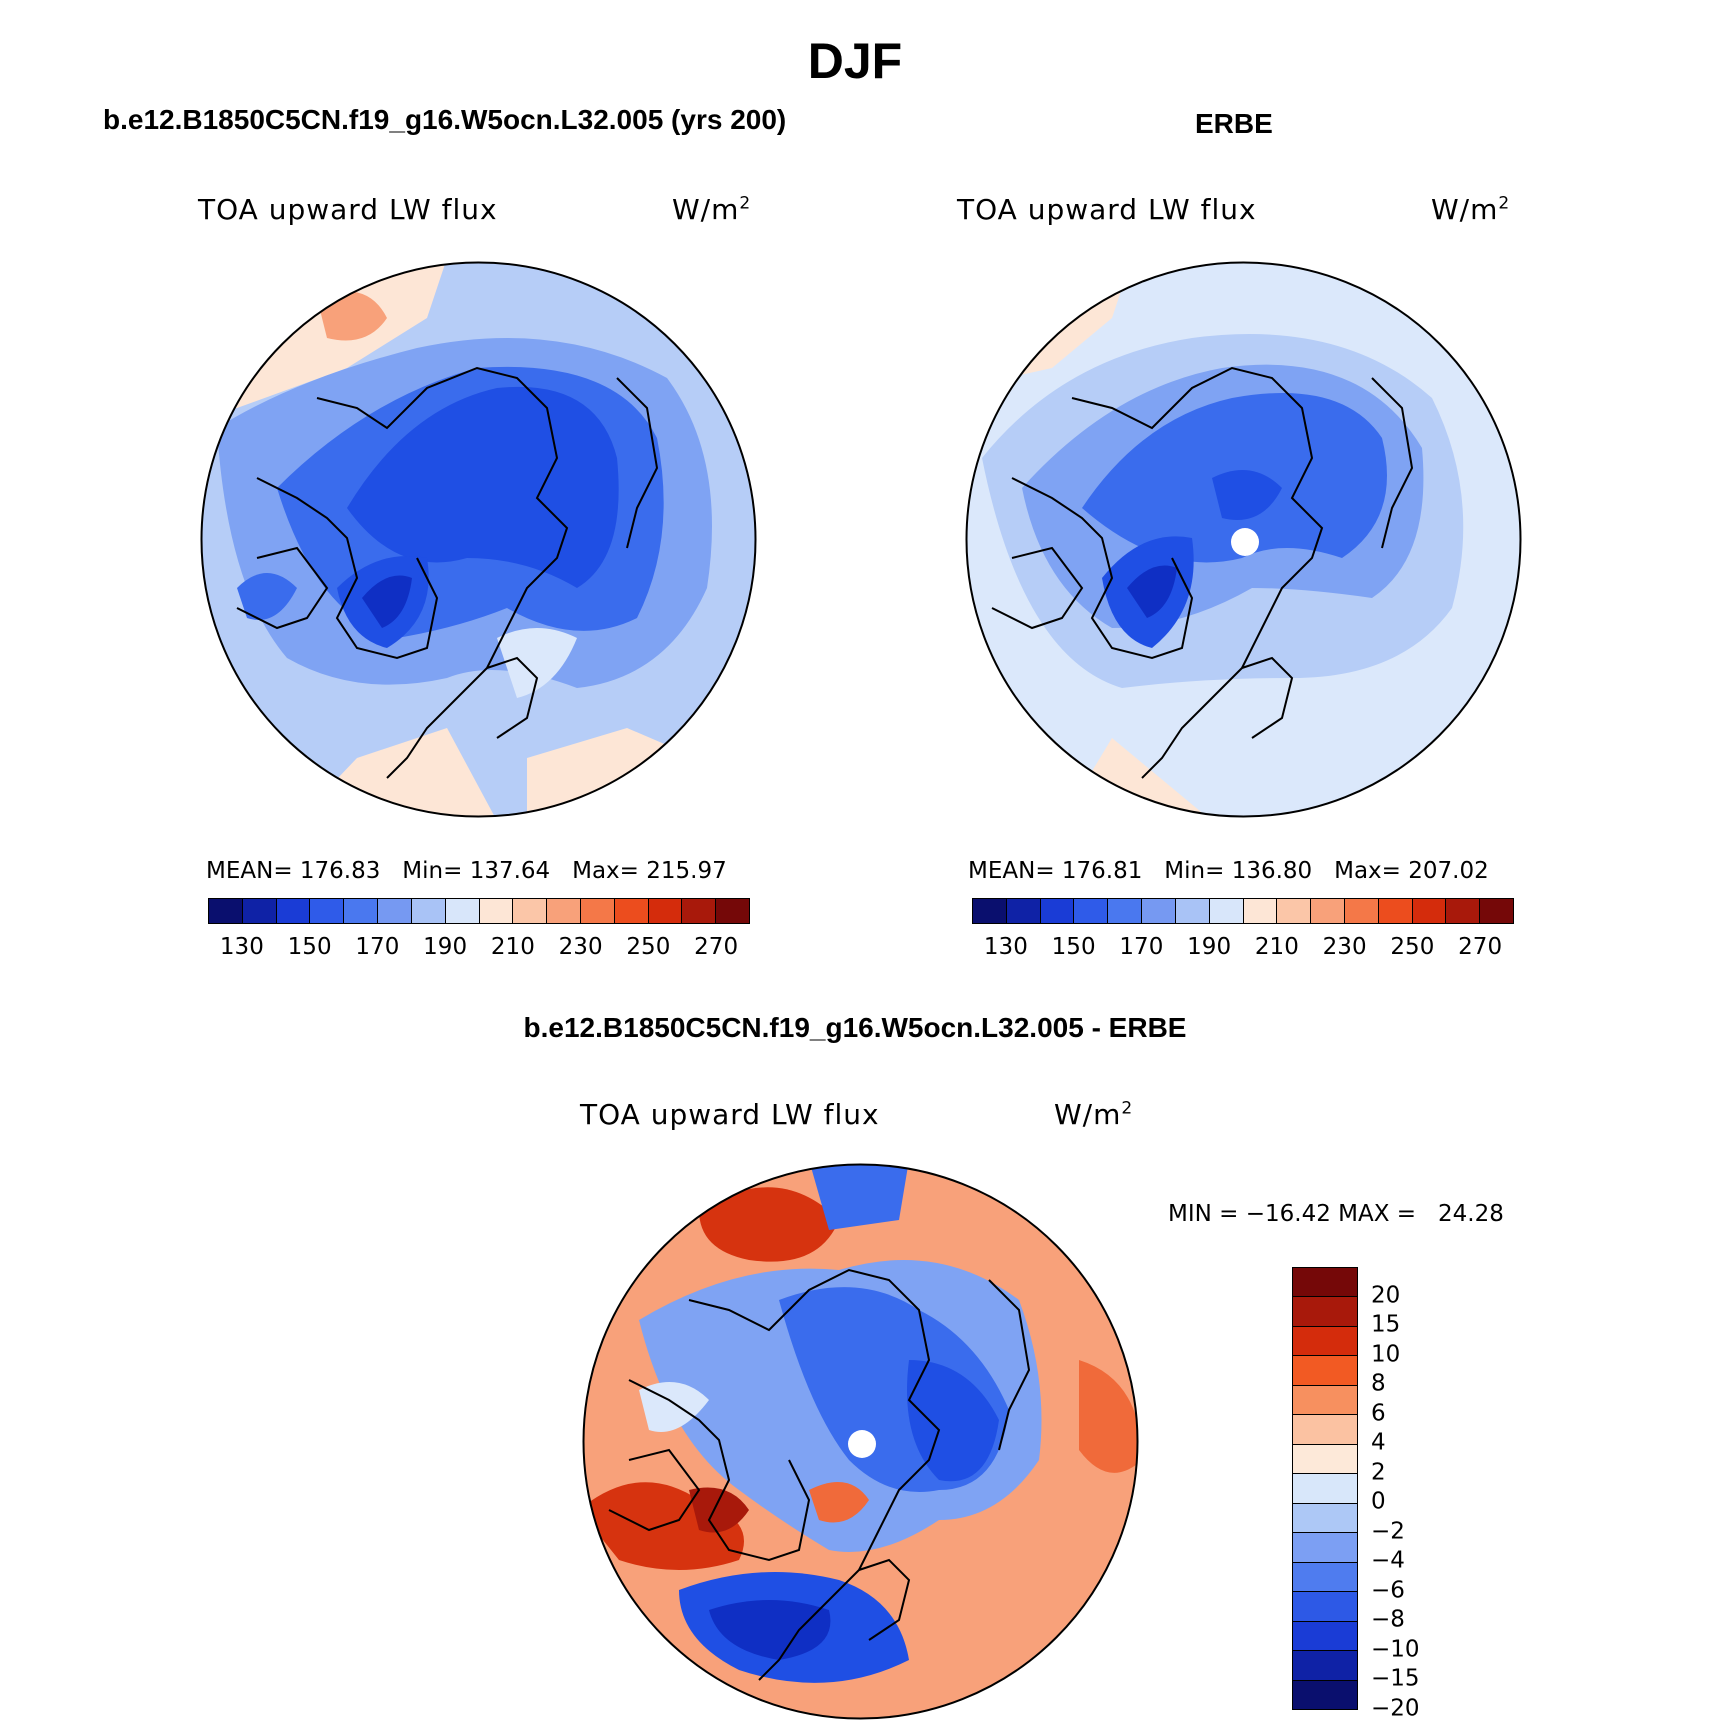  I want to click on figure-title: DJF, so click(855, 61).